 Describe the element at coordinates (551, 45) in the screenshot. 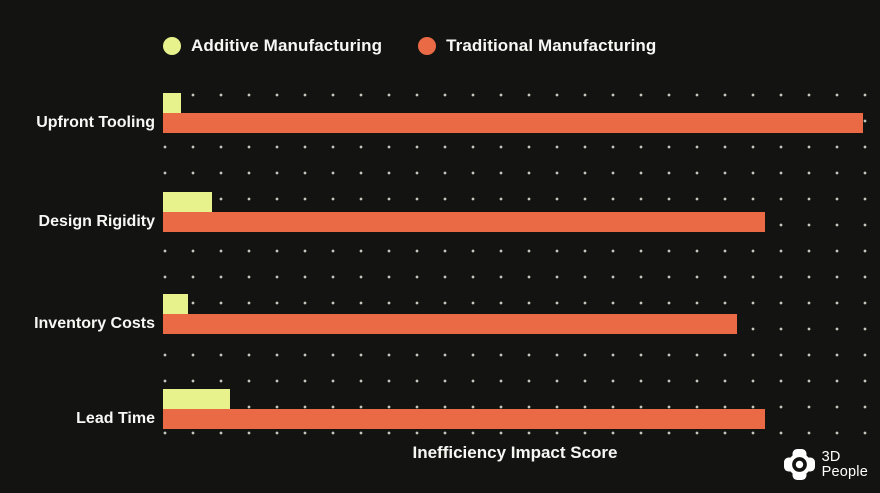

I see `legend-label: Traditional Manufacturing` at that location.